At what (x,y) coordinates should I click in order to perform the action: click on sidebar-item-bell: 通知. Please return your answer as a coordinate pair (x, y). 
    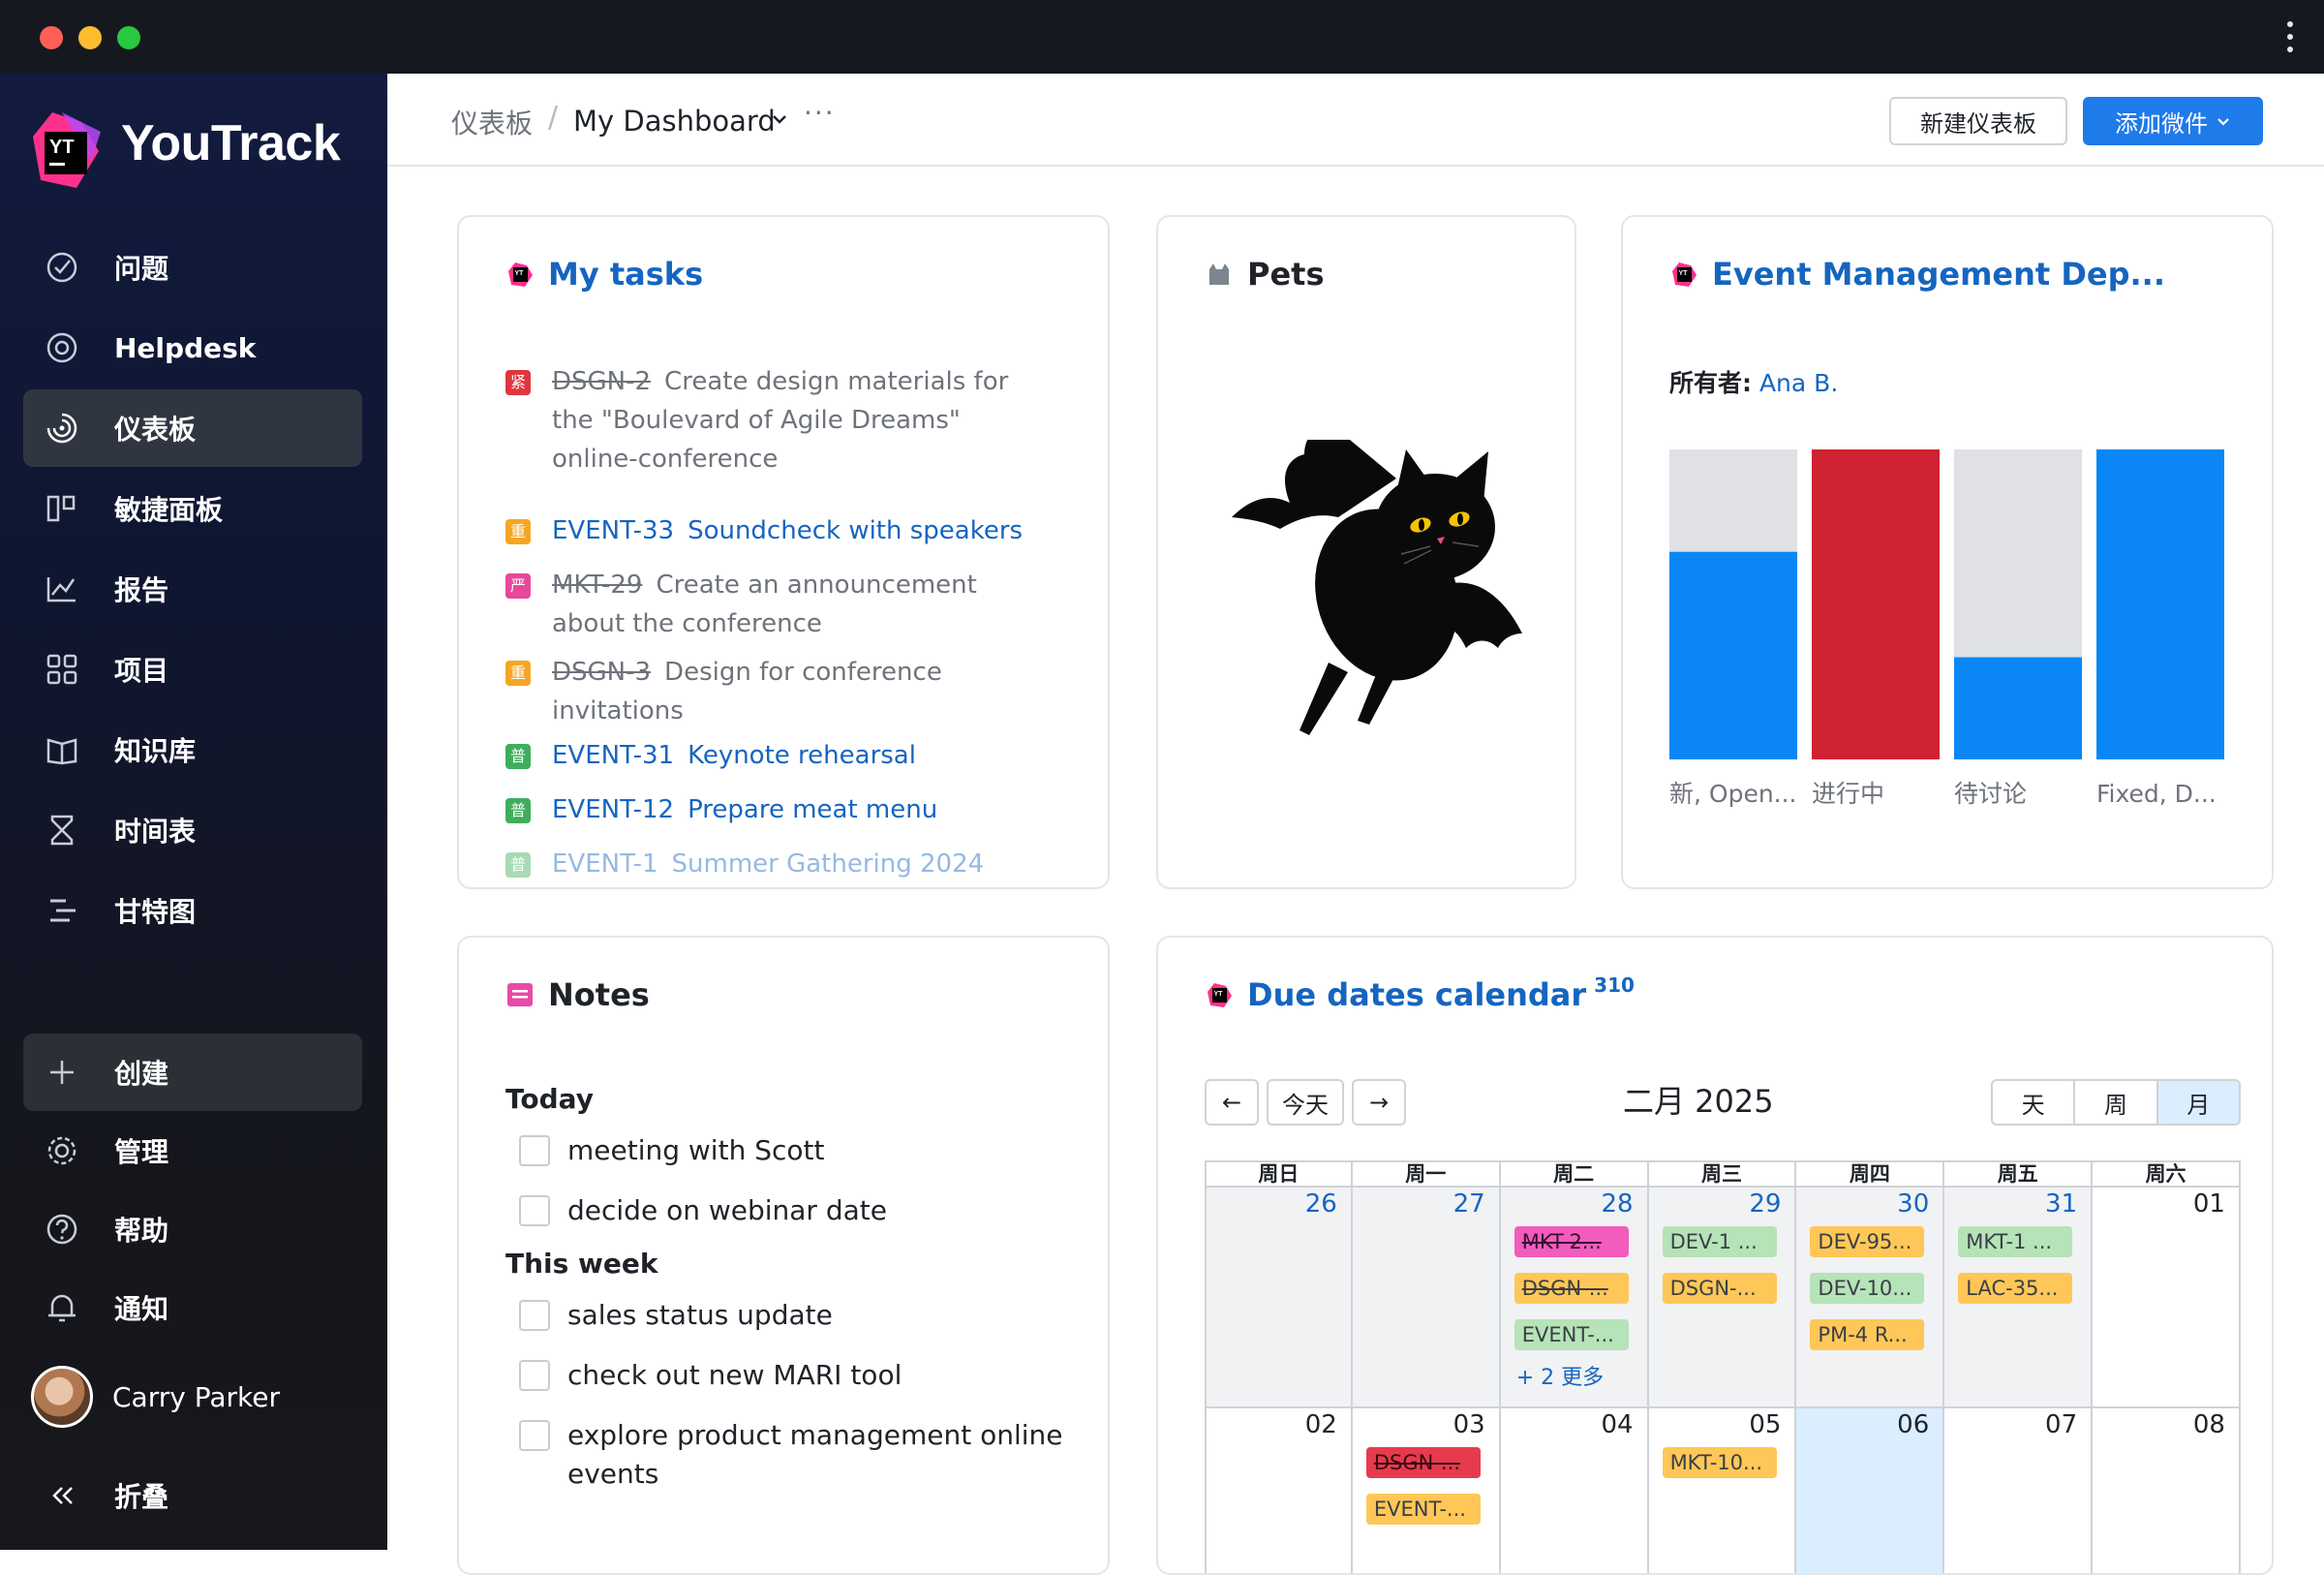
    Looking at the image, I should click on (193, 1307).